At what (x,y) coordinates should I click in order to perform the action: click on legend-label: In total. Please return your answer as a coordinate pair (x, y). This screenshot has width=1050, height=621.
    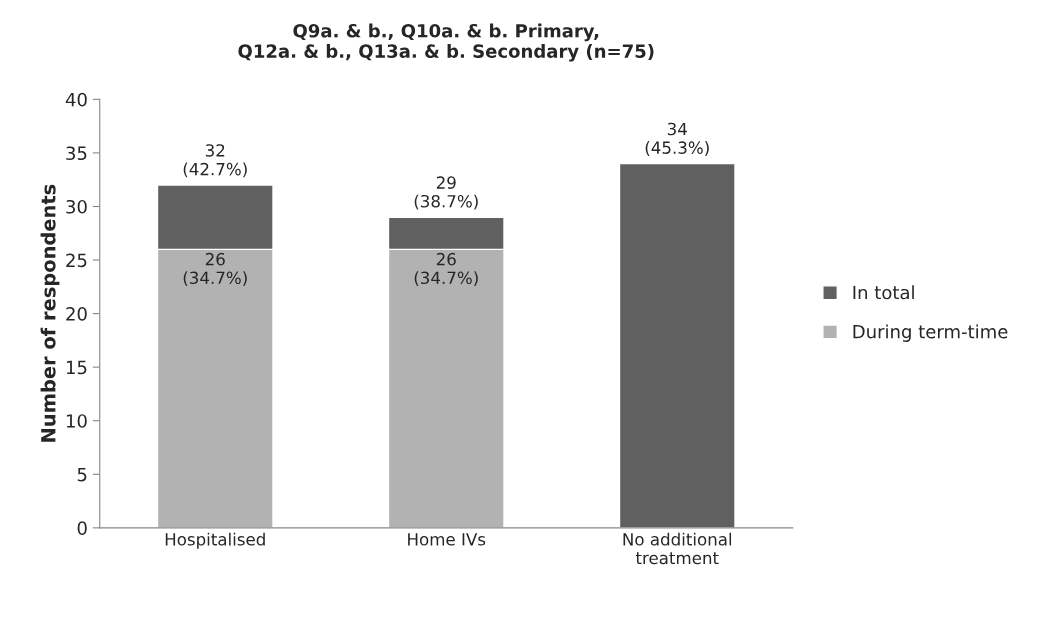
    Looking at the image, I should click on (883, 292).